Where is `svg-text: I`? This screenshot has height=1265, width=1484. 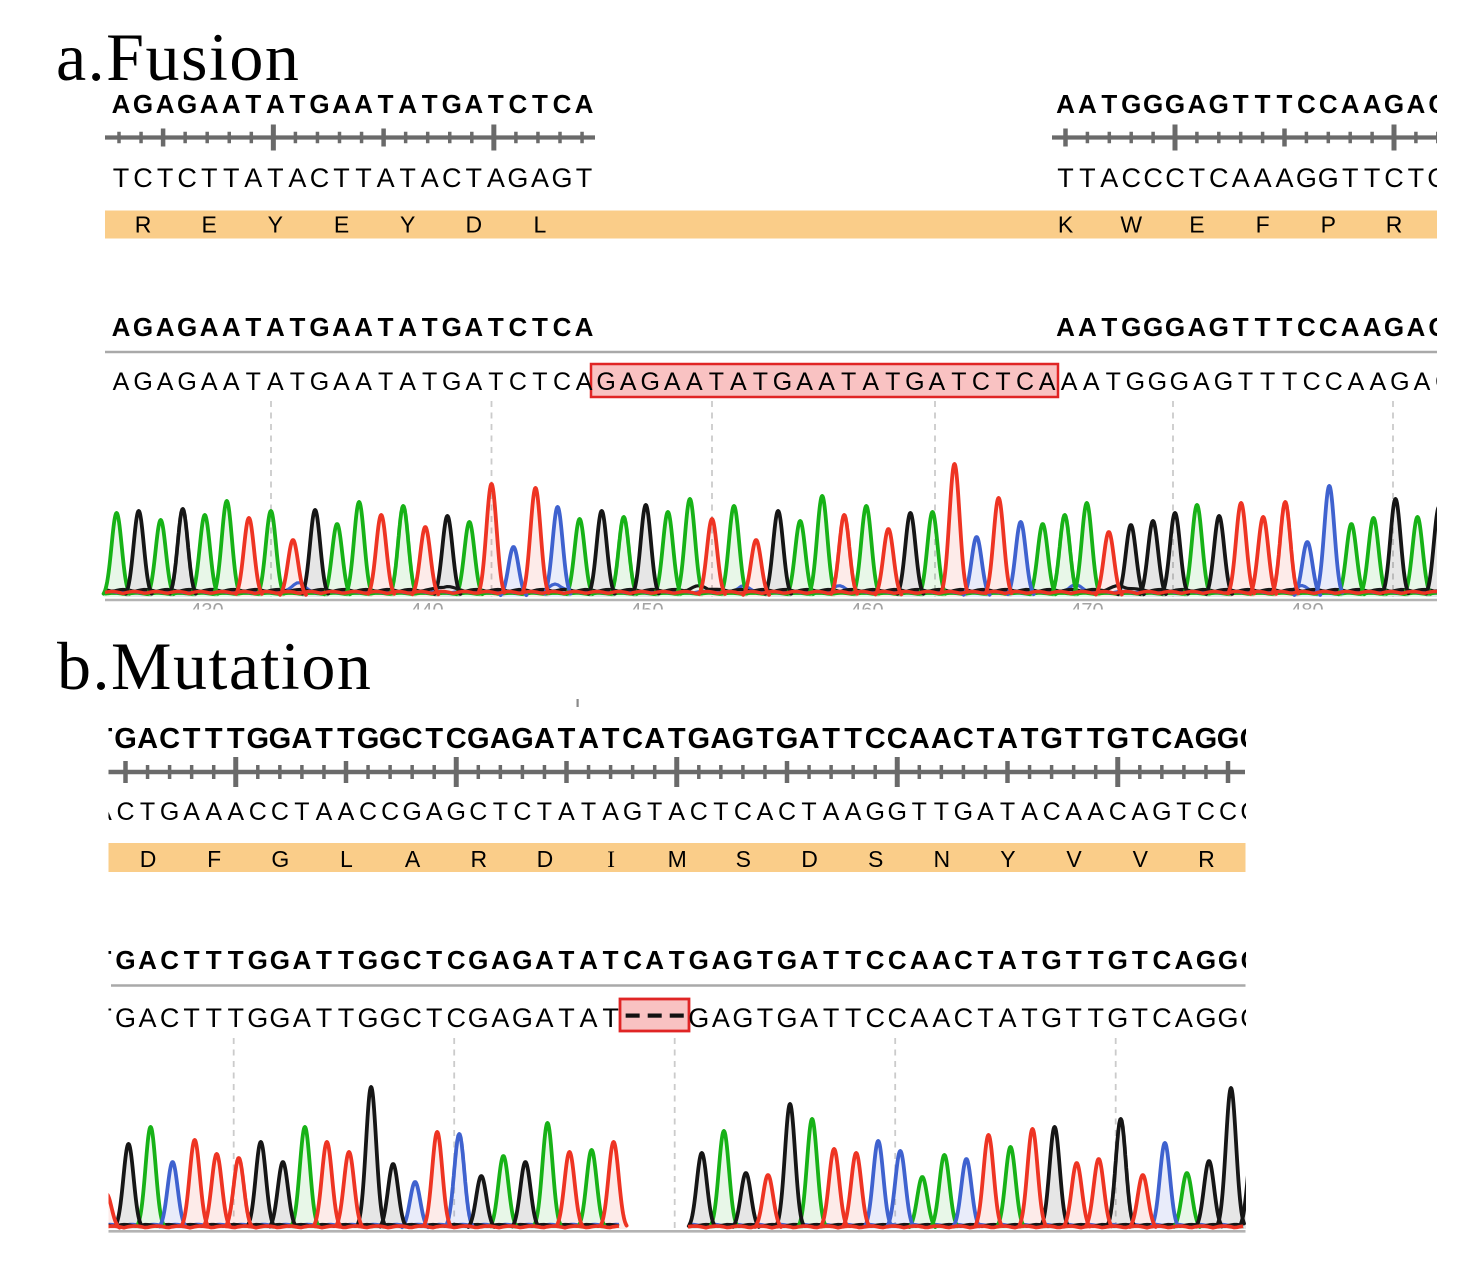
svg-text: I is located at coordinates (611, 859).